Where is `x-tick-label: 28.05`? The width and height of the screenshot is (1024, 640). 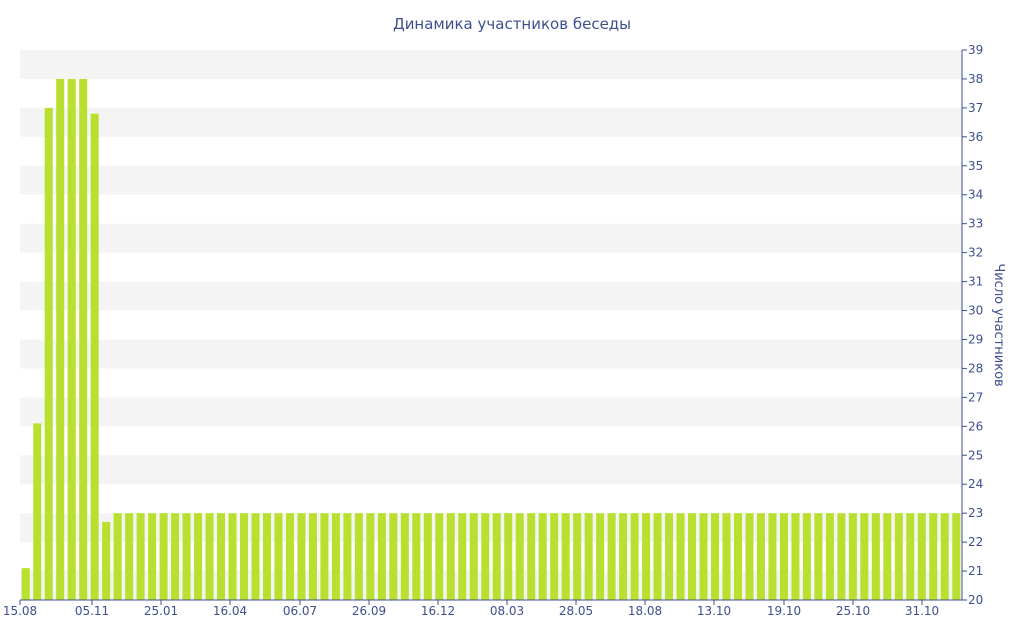 x-tick-label: 28.05 is located at coordinates (576, 611).